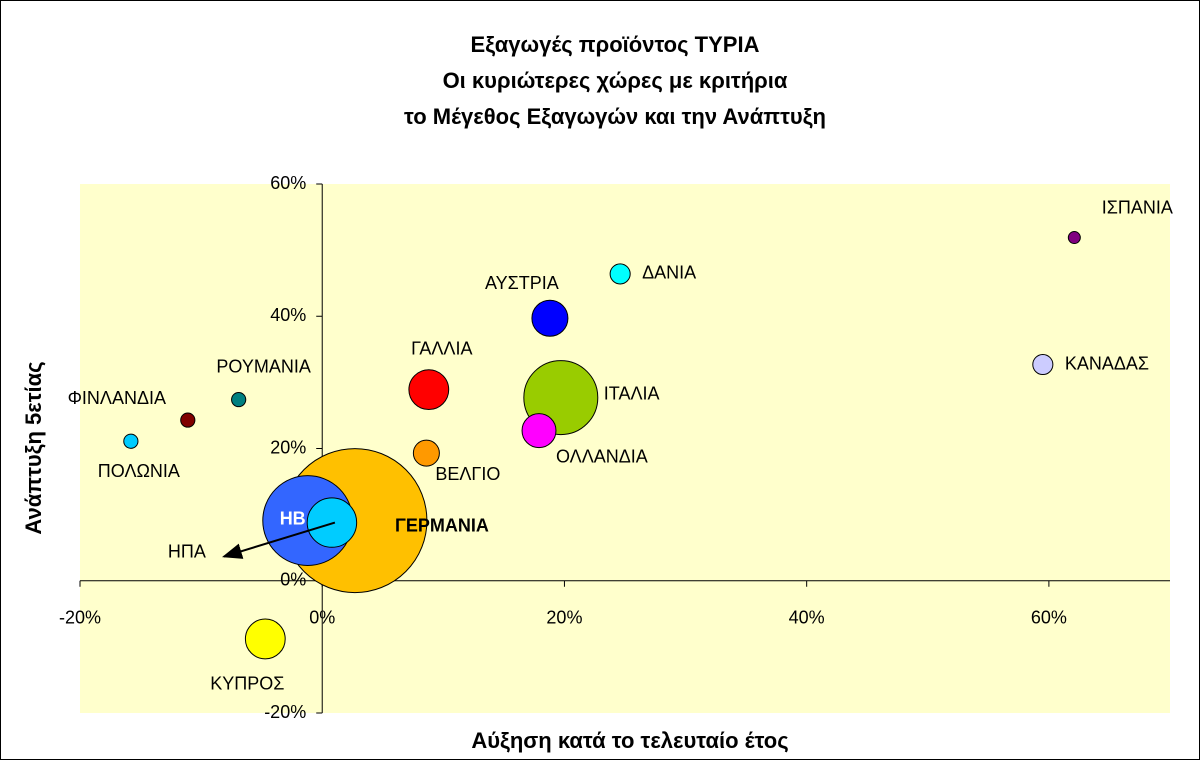  I want to click on y-axis-label: Ανάπτυξη 5ετίας, so click(33, 447).